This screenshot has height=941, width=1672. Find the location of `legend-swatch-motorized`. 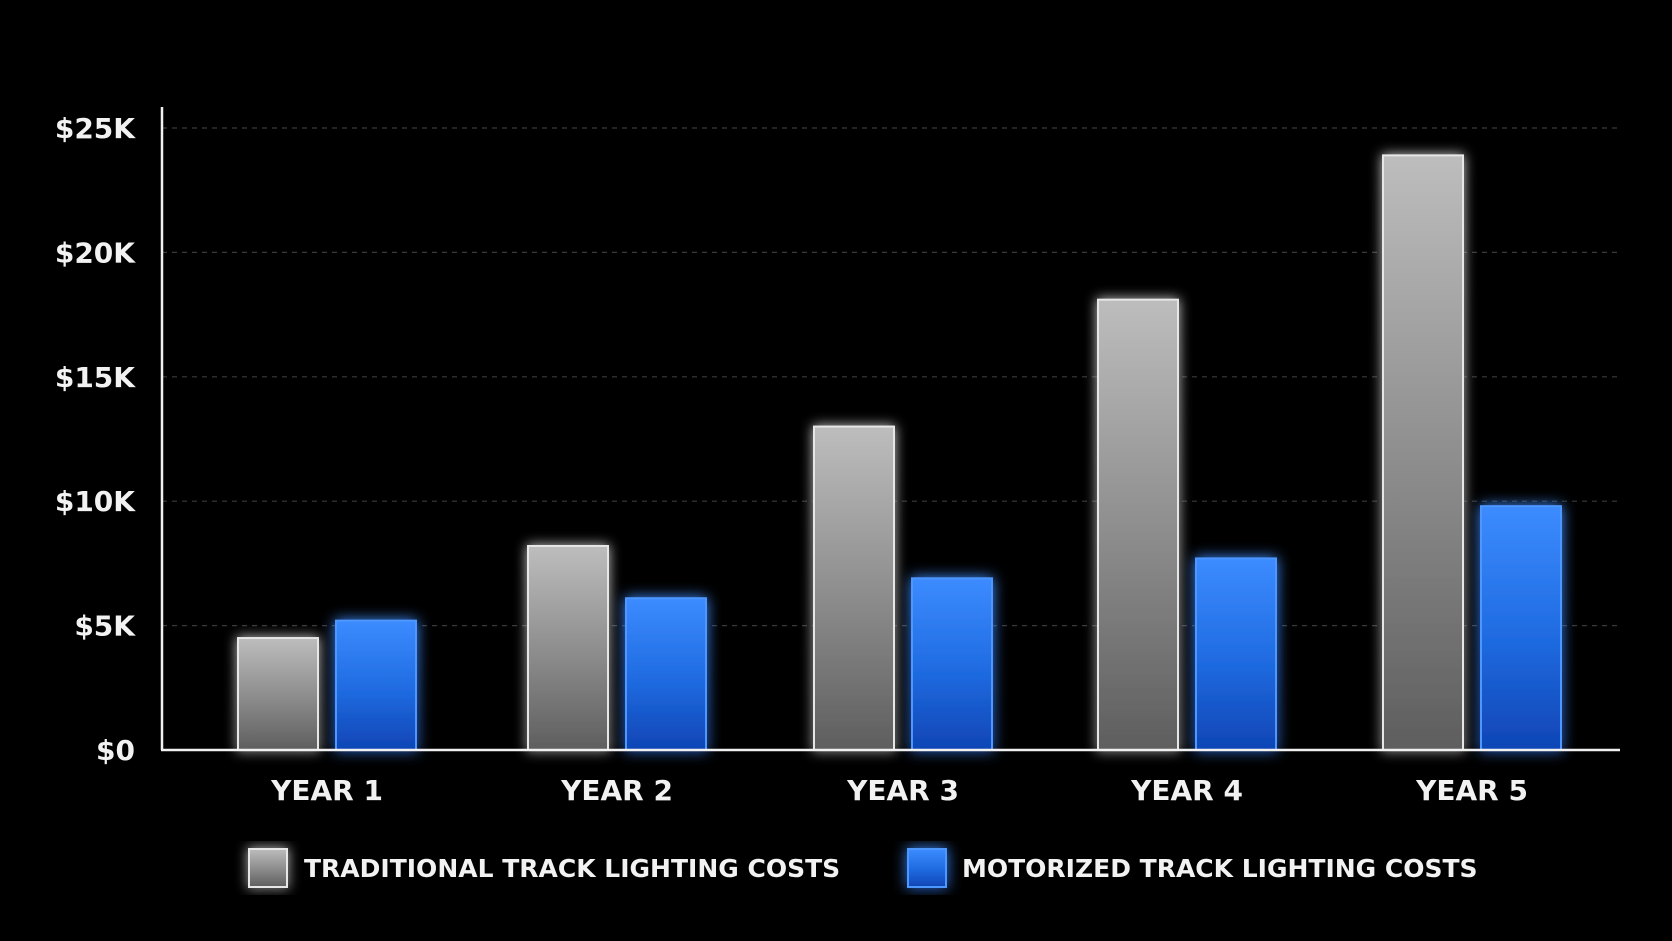

legend-swatch-motorized is located at coordinates (927, 868).